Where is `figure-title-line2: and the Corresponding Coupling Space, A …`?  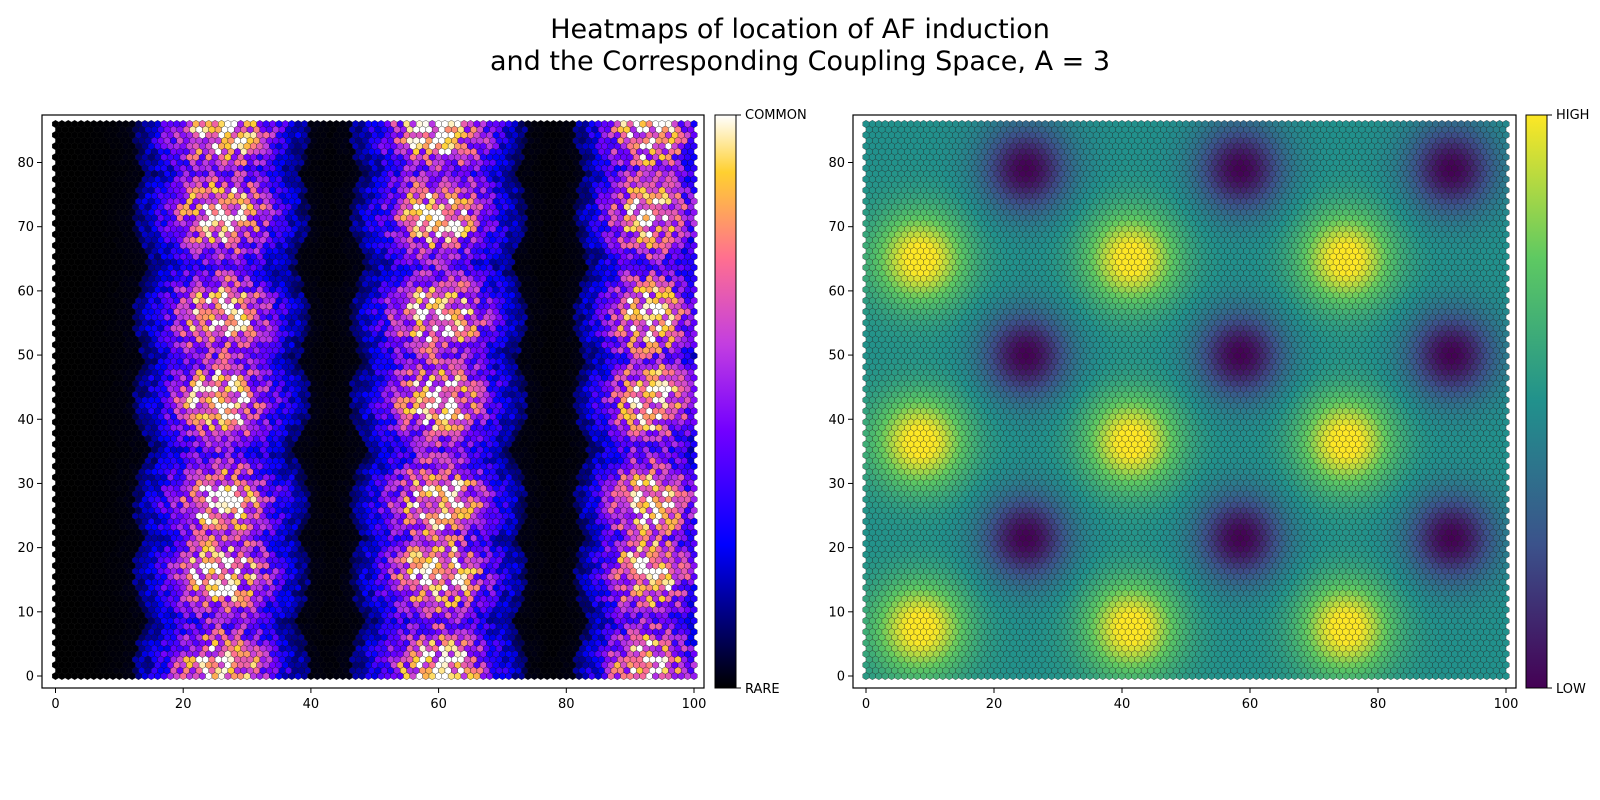
figure-title-line2: and the Corresponding Coupling Space, A … is located at coordinates (800, 61).